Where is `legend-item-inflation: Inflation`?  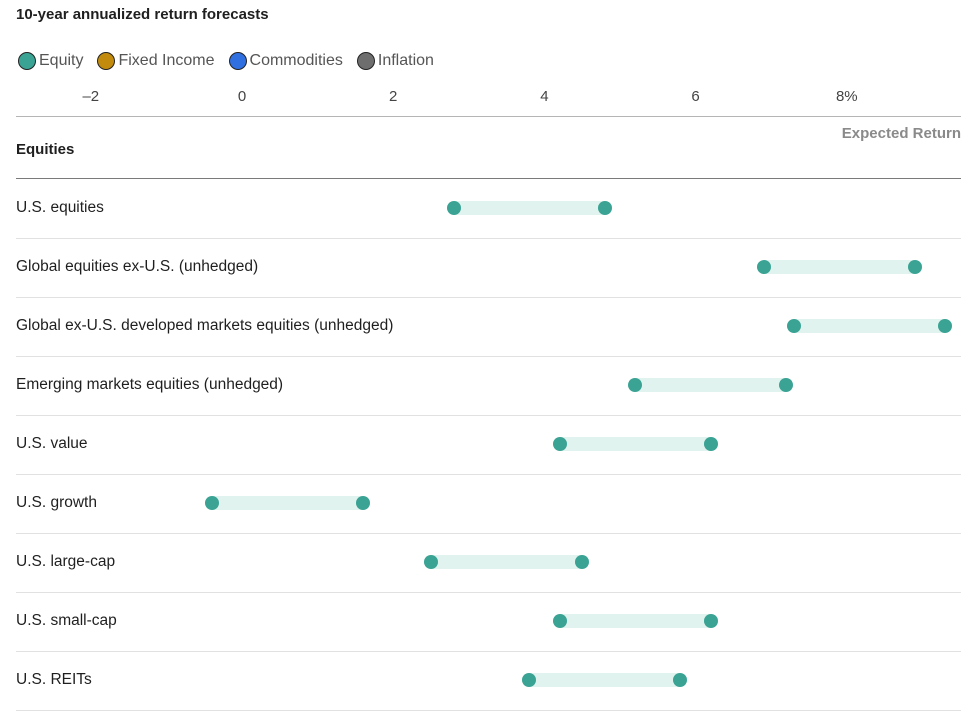
legend-item-inflation: Inflation is located at coordinates (395, 61).